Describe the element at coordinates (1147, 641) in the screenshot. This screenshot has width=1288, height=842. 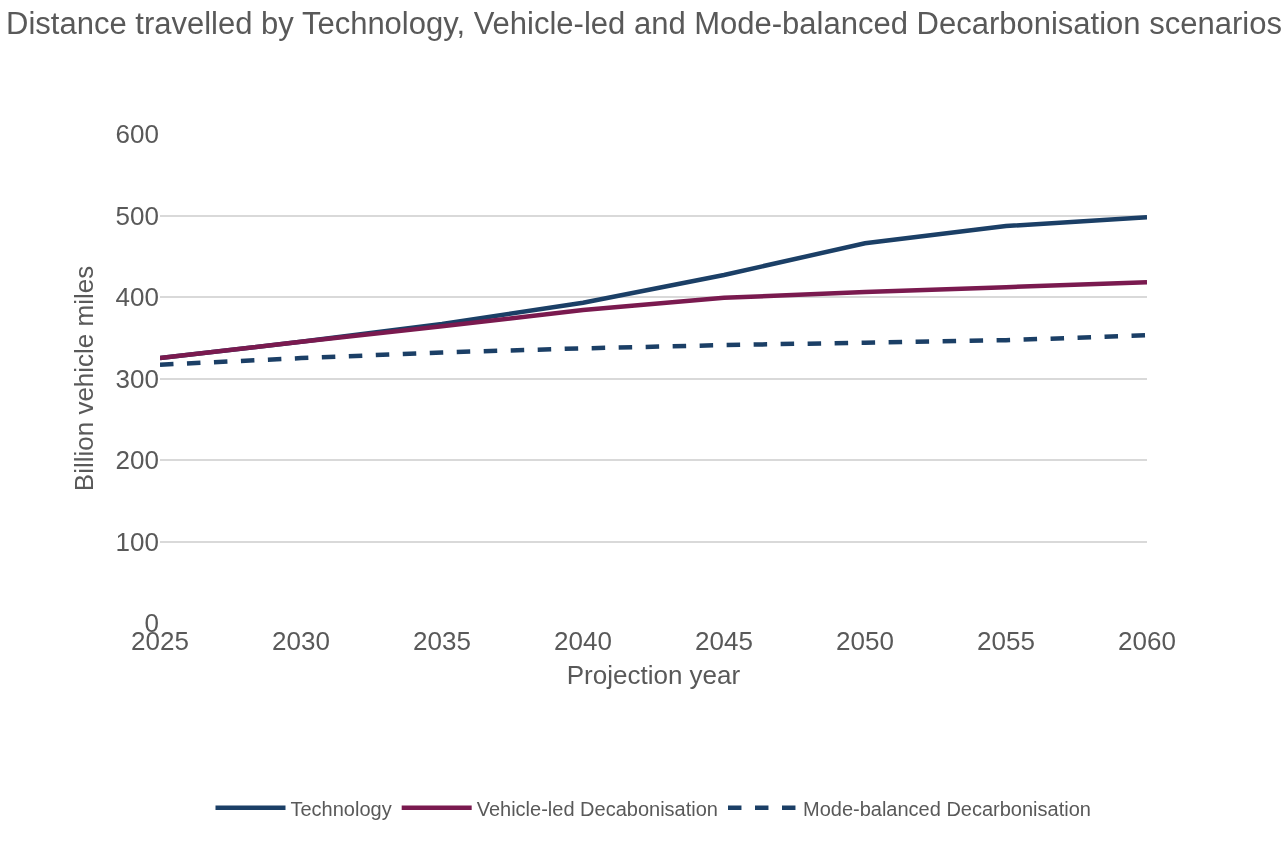
I see `x-tick-label: 2060` at that location.